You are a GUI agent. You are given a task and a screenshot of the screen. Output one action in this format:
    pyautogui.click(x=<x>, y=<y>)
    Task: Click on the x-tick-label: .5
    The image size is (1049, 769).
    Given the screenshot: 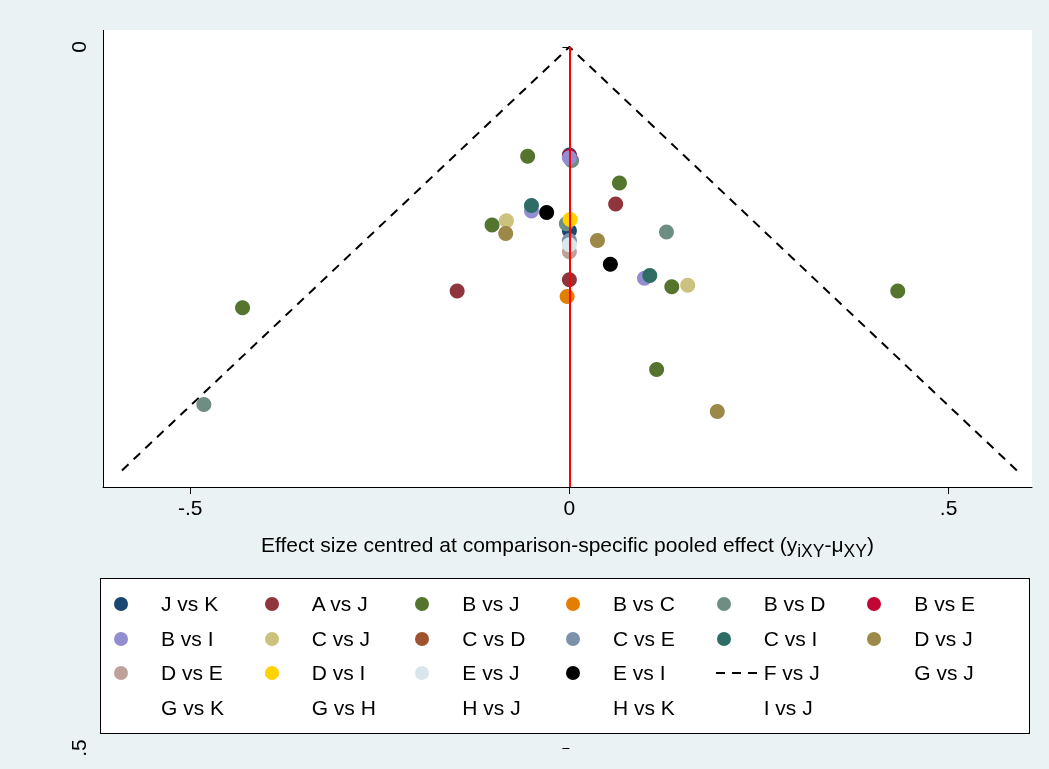 What is the action you would take?
    pyautogui.click(x=948, y=507)
    